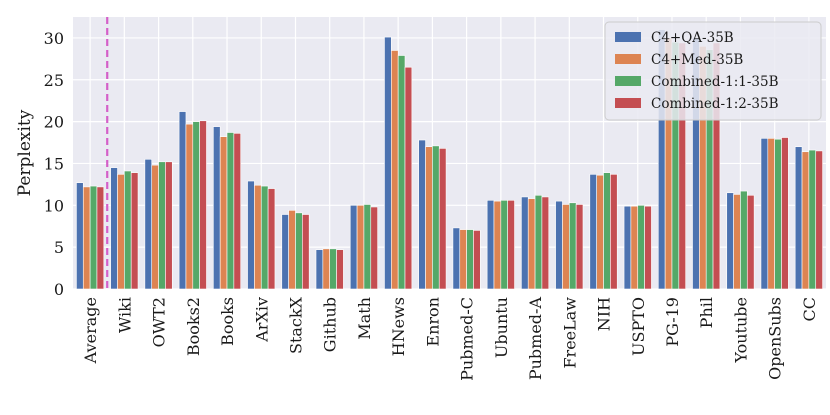 This screenshot has height=415, width=830. Describe the element at coordinates (54, 80) in the screenshot. I see `y-tick-label: 25` at that location.